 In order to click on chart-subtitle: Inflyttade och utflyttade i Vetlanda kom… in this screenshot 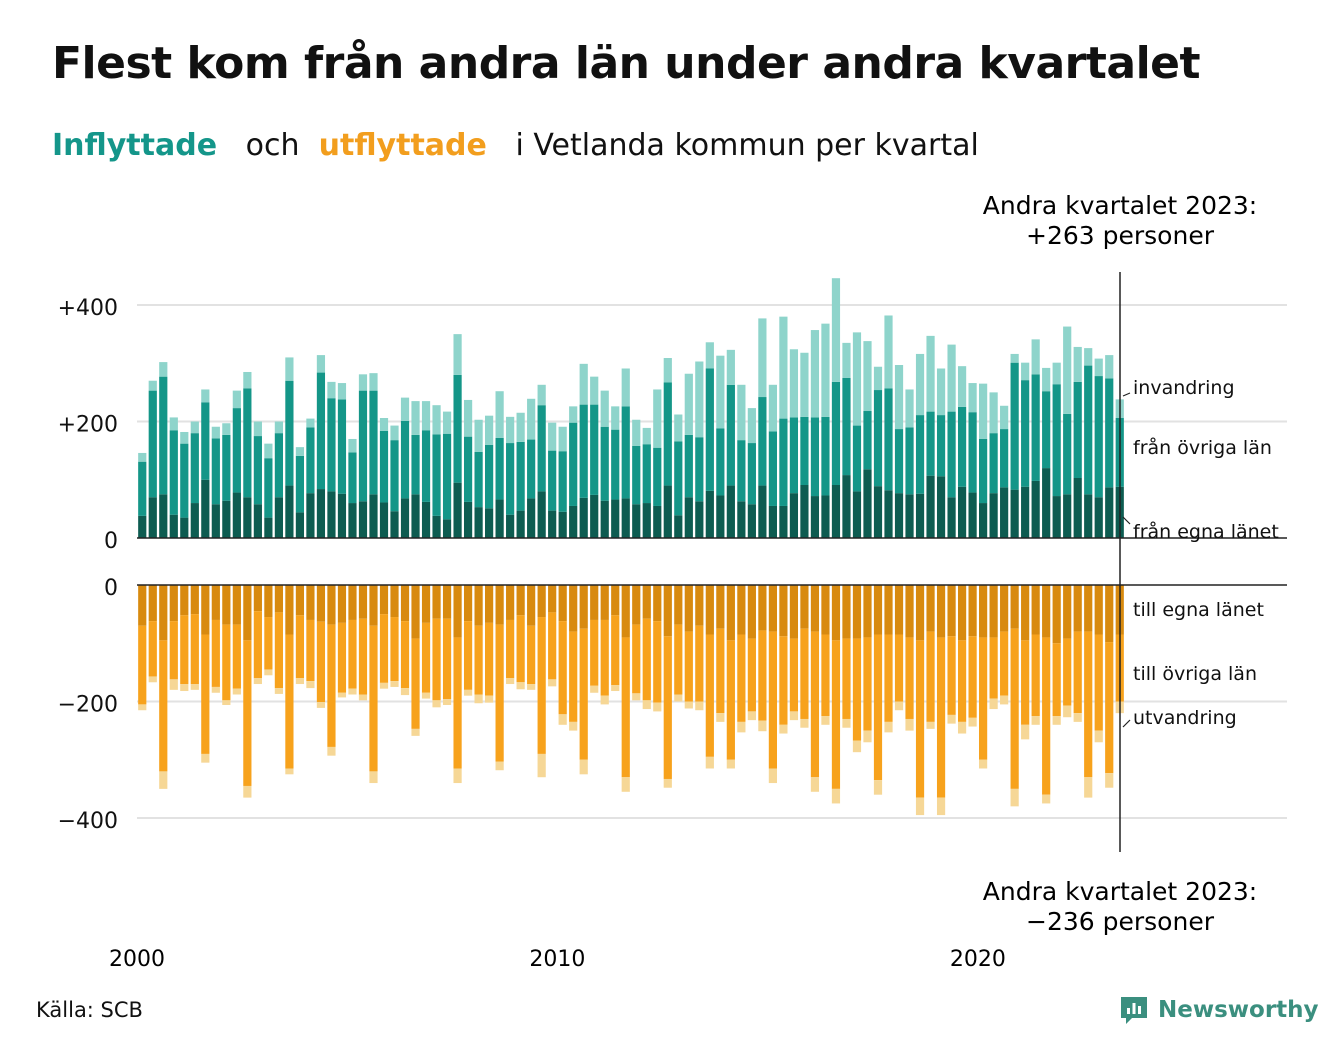, I will do `click(515, 145)`.